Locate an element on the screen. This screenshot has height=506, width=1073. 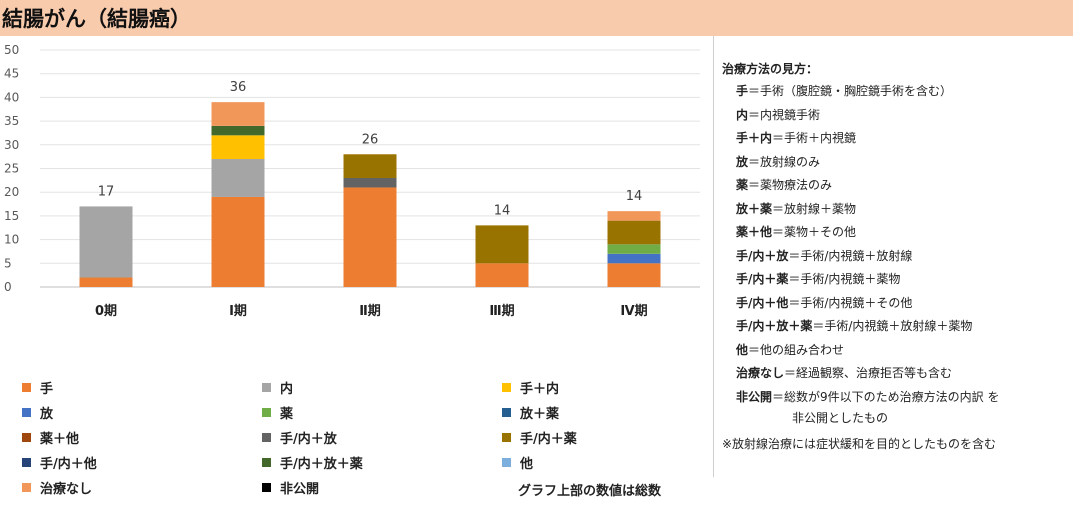
legend-item: 非公開 is located at coordinates (290, 487).